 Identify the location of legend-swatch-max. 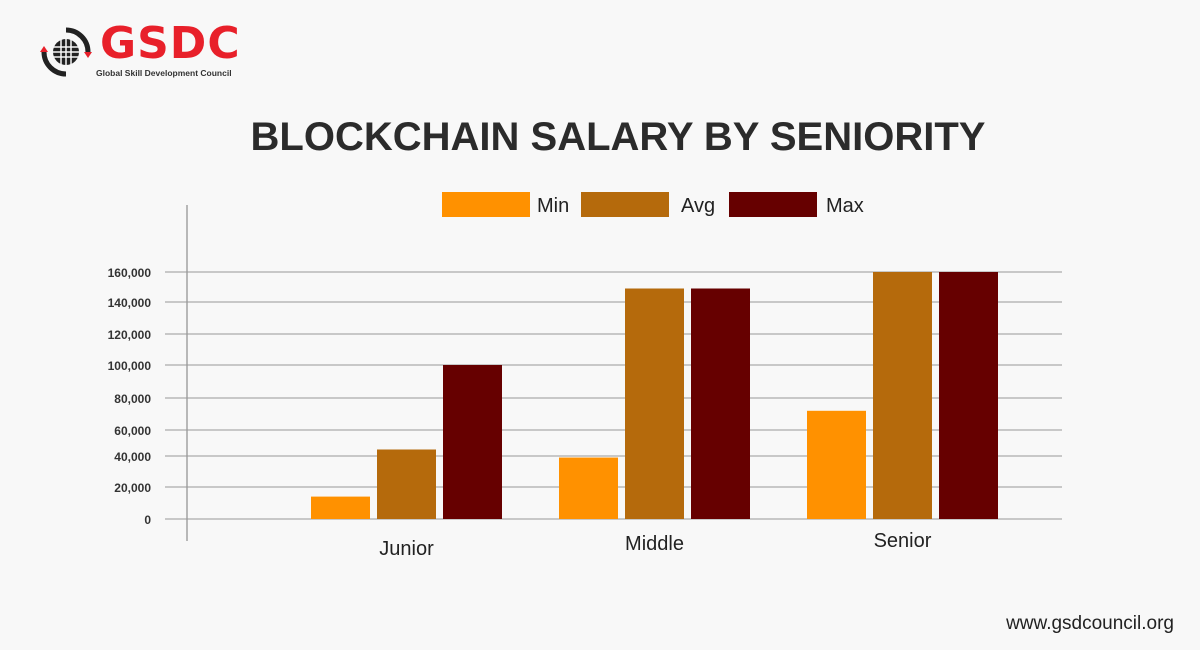
(773, 204).